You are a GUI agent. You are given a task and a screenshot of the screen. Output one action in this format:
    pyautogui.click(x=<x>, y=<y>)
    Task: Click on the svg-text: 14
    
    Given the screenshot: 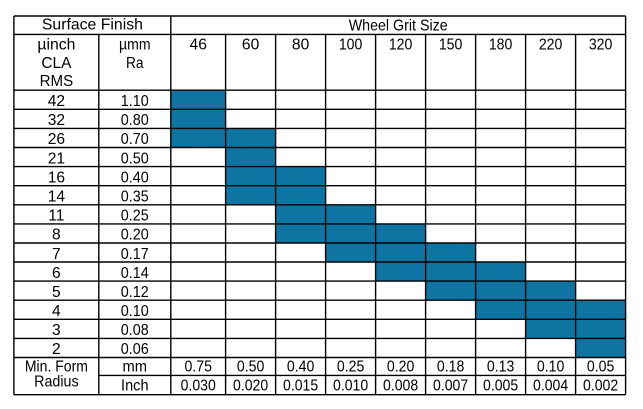 What is the action you would take?
    pyautogui.click(x=57, y=197)
    